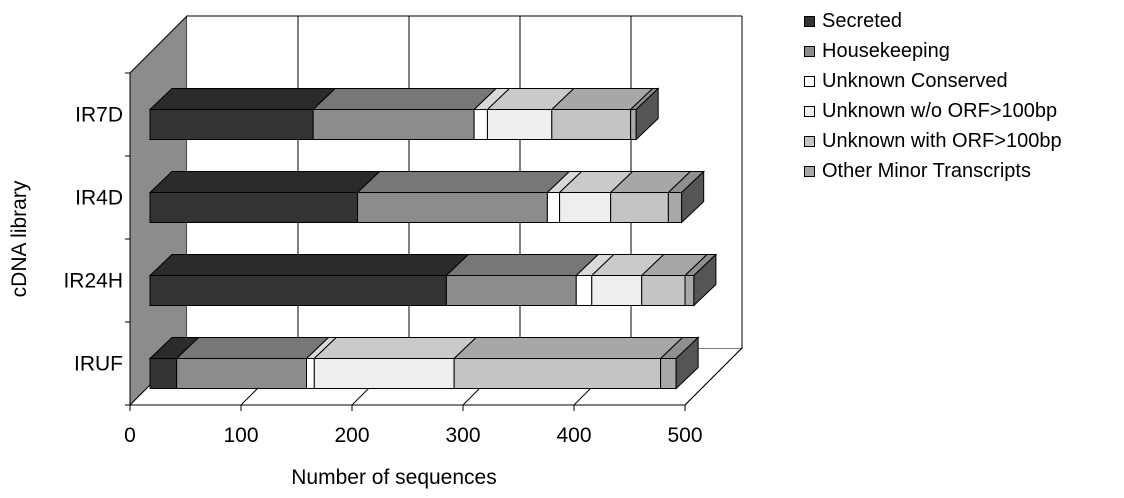  What do you see at coordinates (404, 99) in the screenshot?
I see `bar-top-ir7d-housekeeping` at bounding box center [404, 99].